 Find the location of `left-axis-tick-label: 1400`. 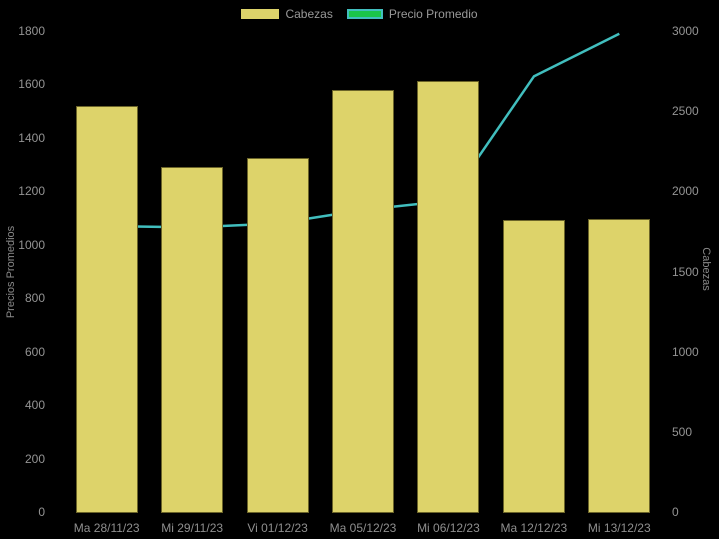

left-axis-tick-label: 1400 is located at coordinates (31, 137).